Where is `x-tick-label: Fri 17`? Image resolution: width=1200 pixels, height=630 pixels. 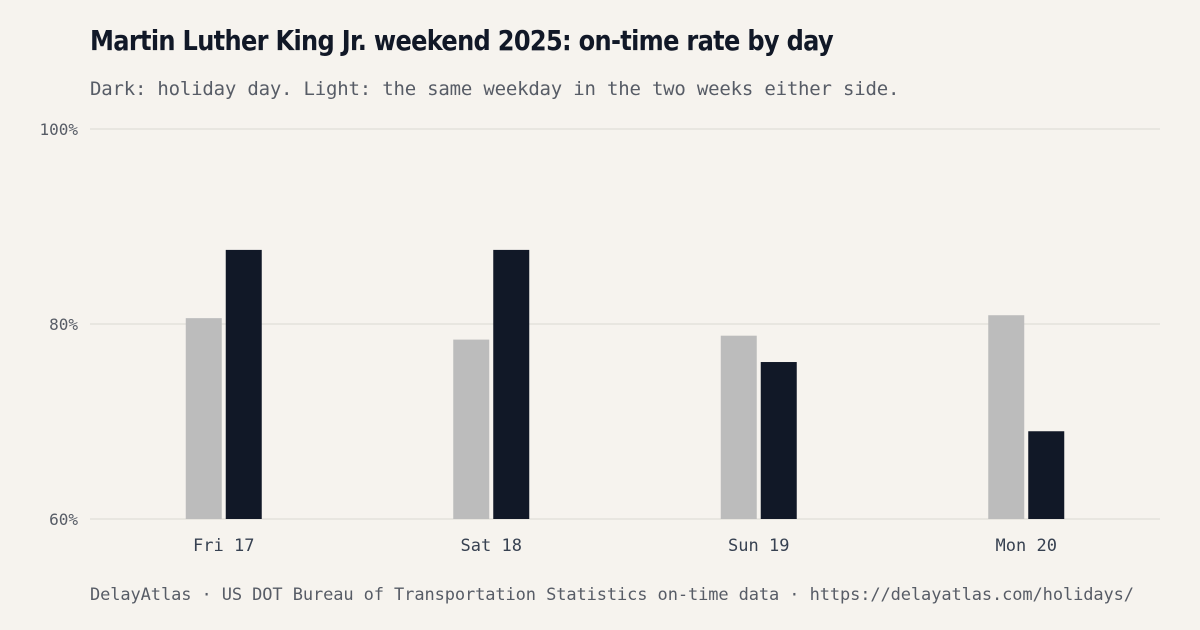 x-tick-label: Fri 17 is located at coordinates (223, 546).